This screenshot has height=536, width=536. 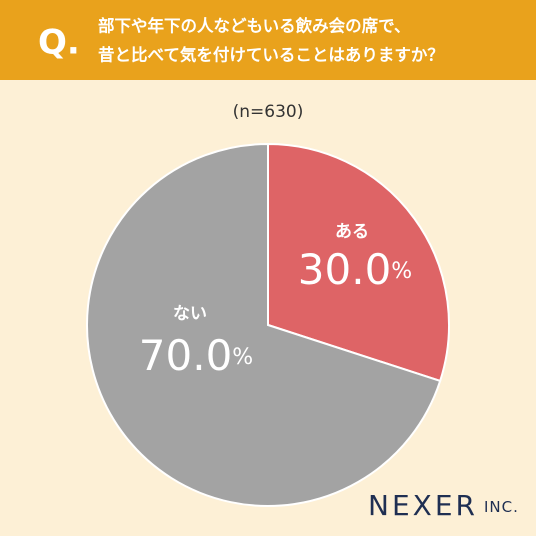 What do you see at coordinates (423, 505) in the screenshot?
I see `logo-name: NEXER` at bounding box center [423, 505].